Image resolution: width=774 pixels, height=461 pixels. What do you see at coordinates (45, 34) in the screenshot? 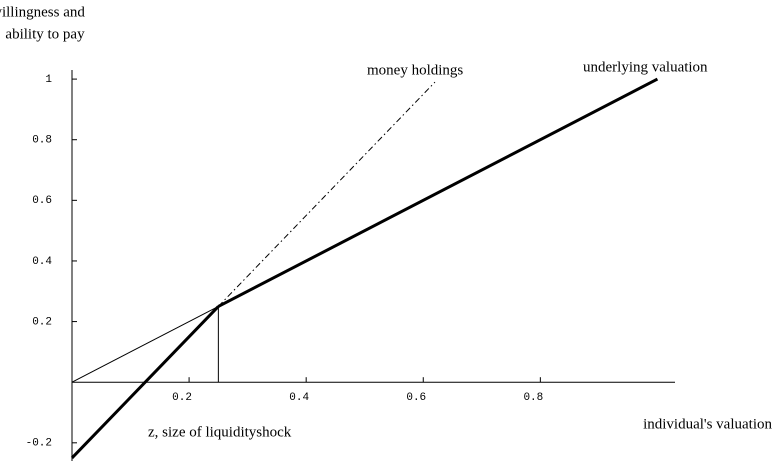
I see `y-axis-label: ability to pay` at bounding box center [45, 34].